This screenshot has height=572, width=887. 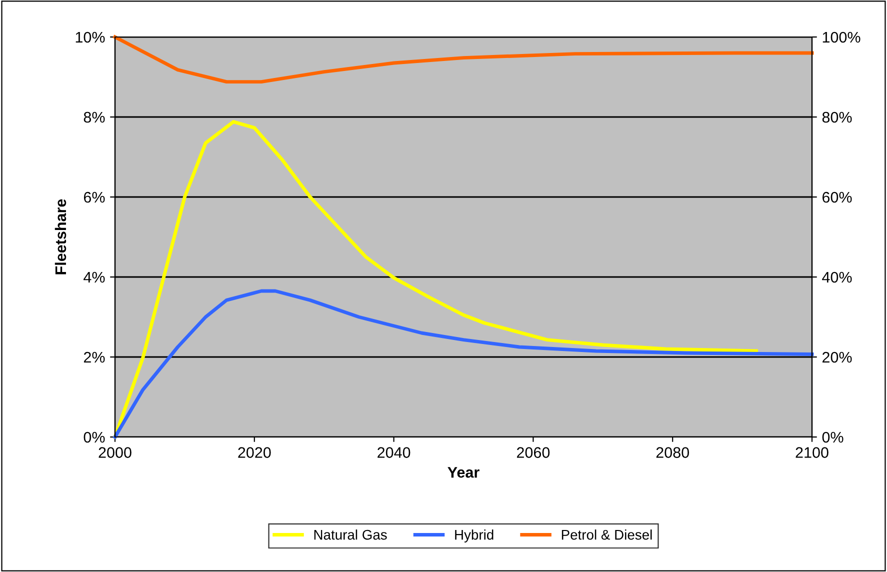 What do you see at coordinates (837, 117) in the screenshot?
I see `y2-tick-label: 80%` at bounding box center [837, 117].